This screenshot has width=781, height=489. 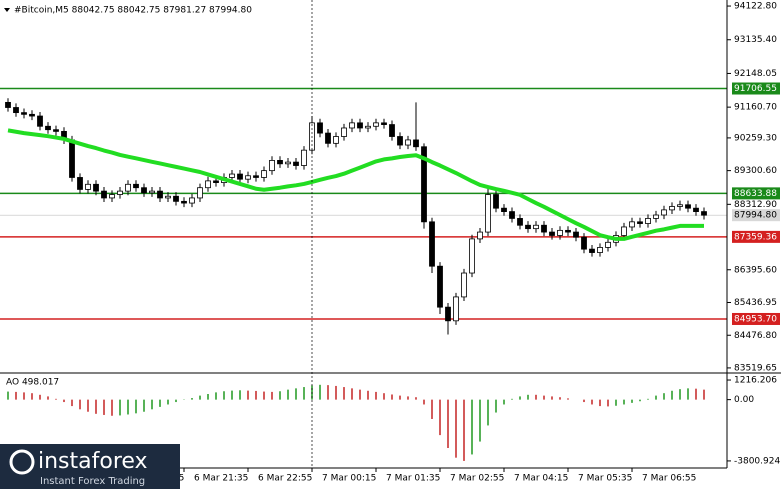 I want to click on watermark: instaforex Instant Forex Trading, so click(x=90, y=466).